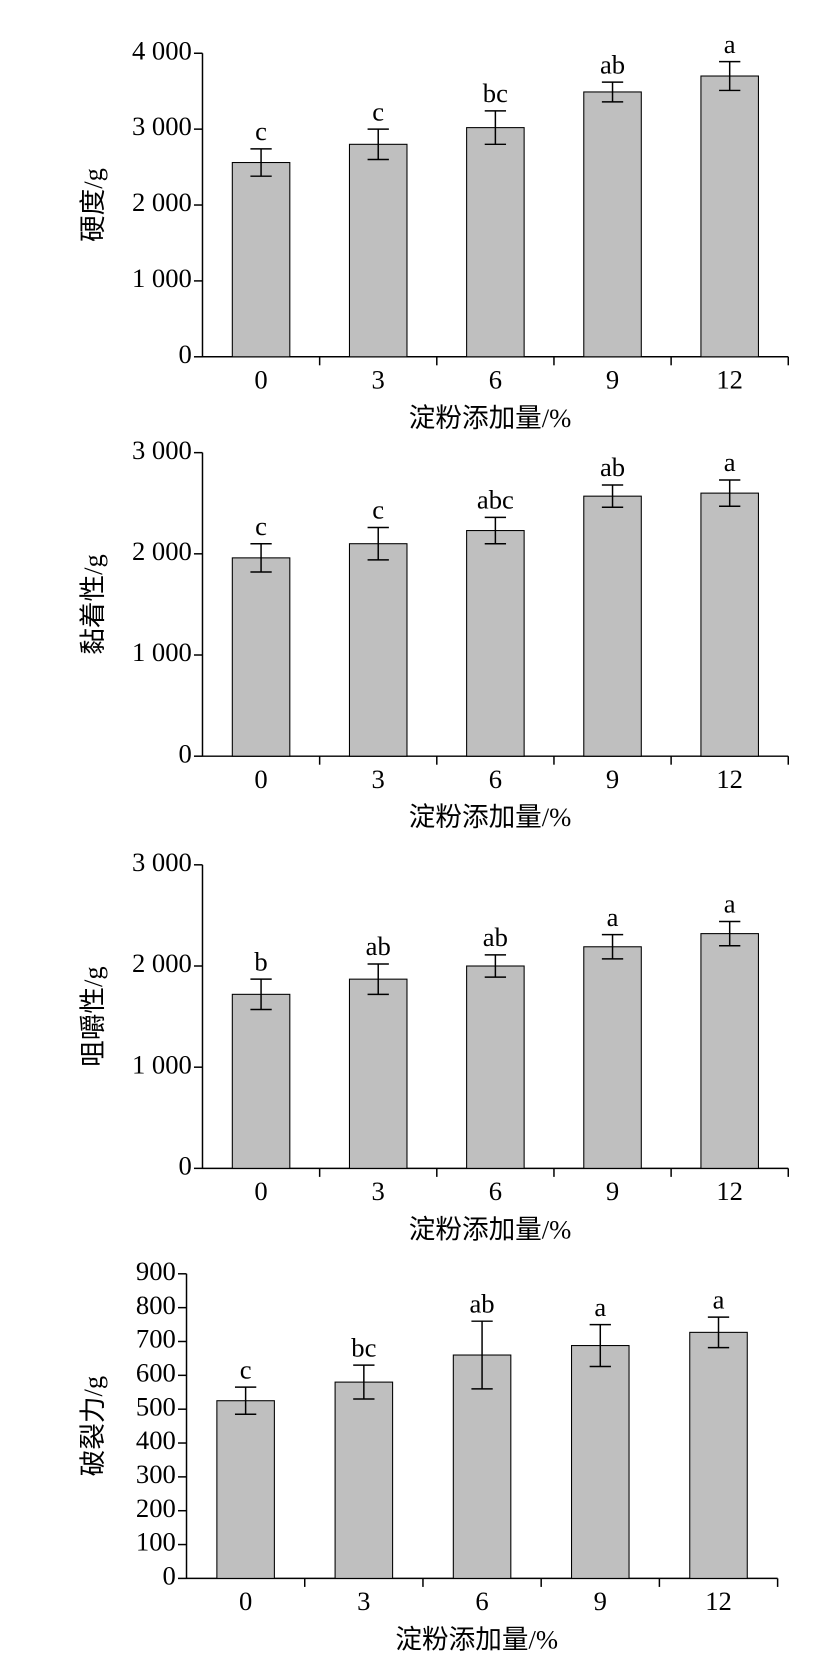  Describe the element at coordinates (156, 1305) in the screenshot. I see `y-tick-label: 800` at that location.